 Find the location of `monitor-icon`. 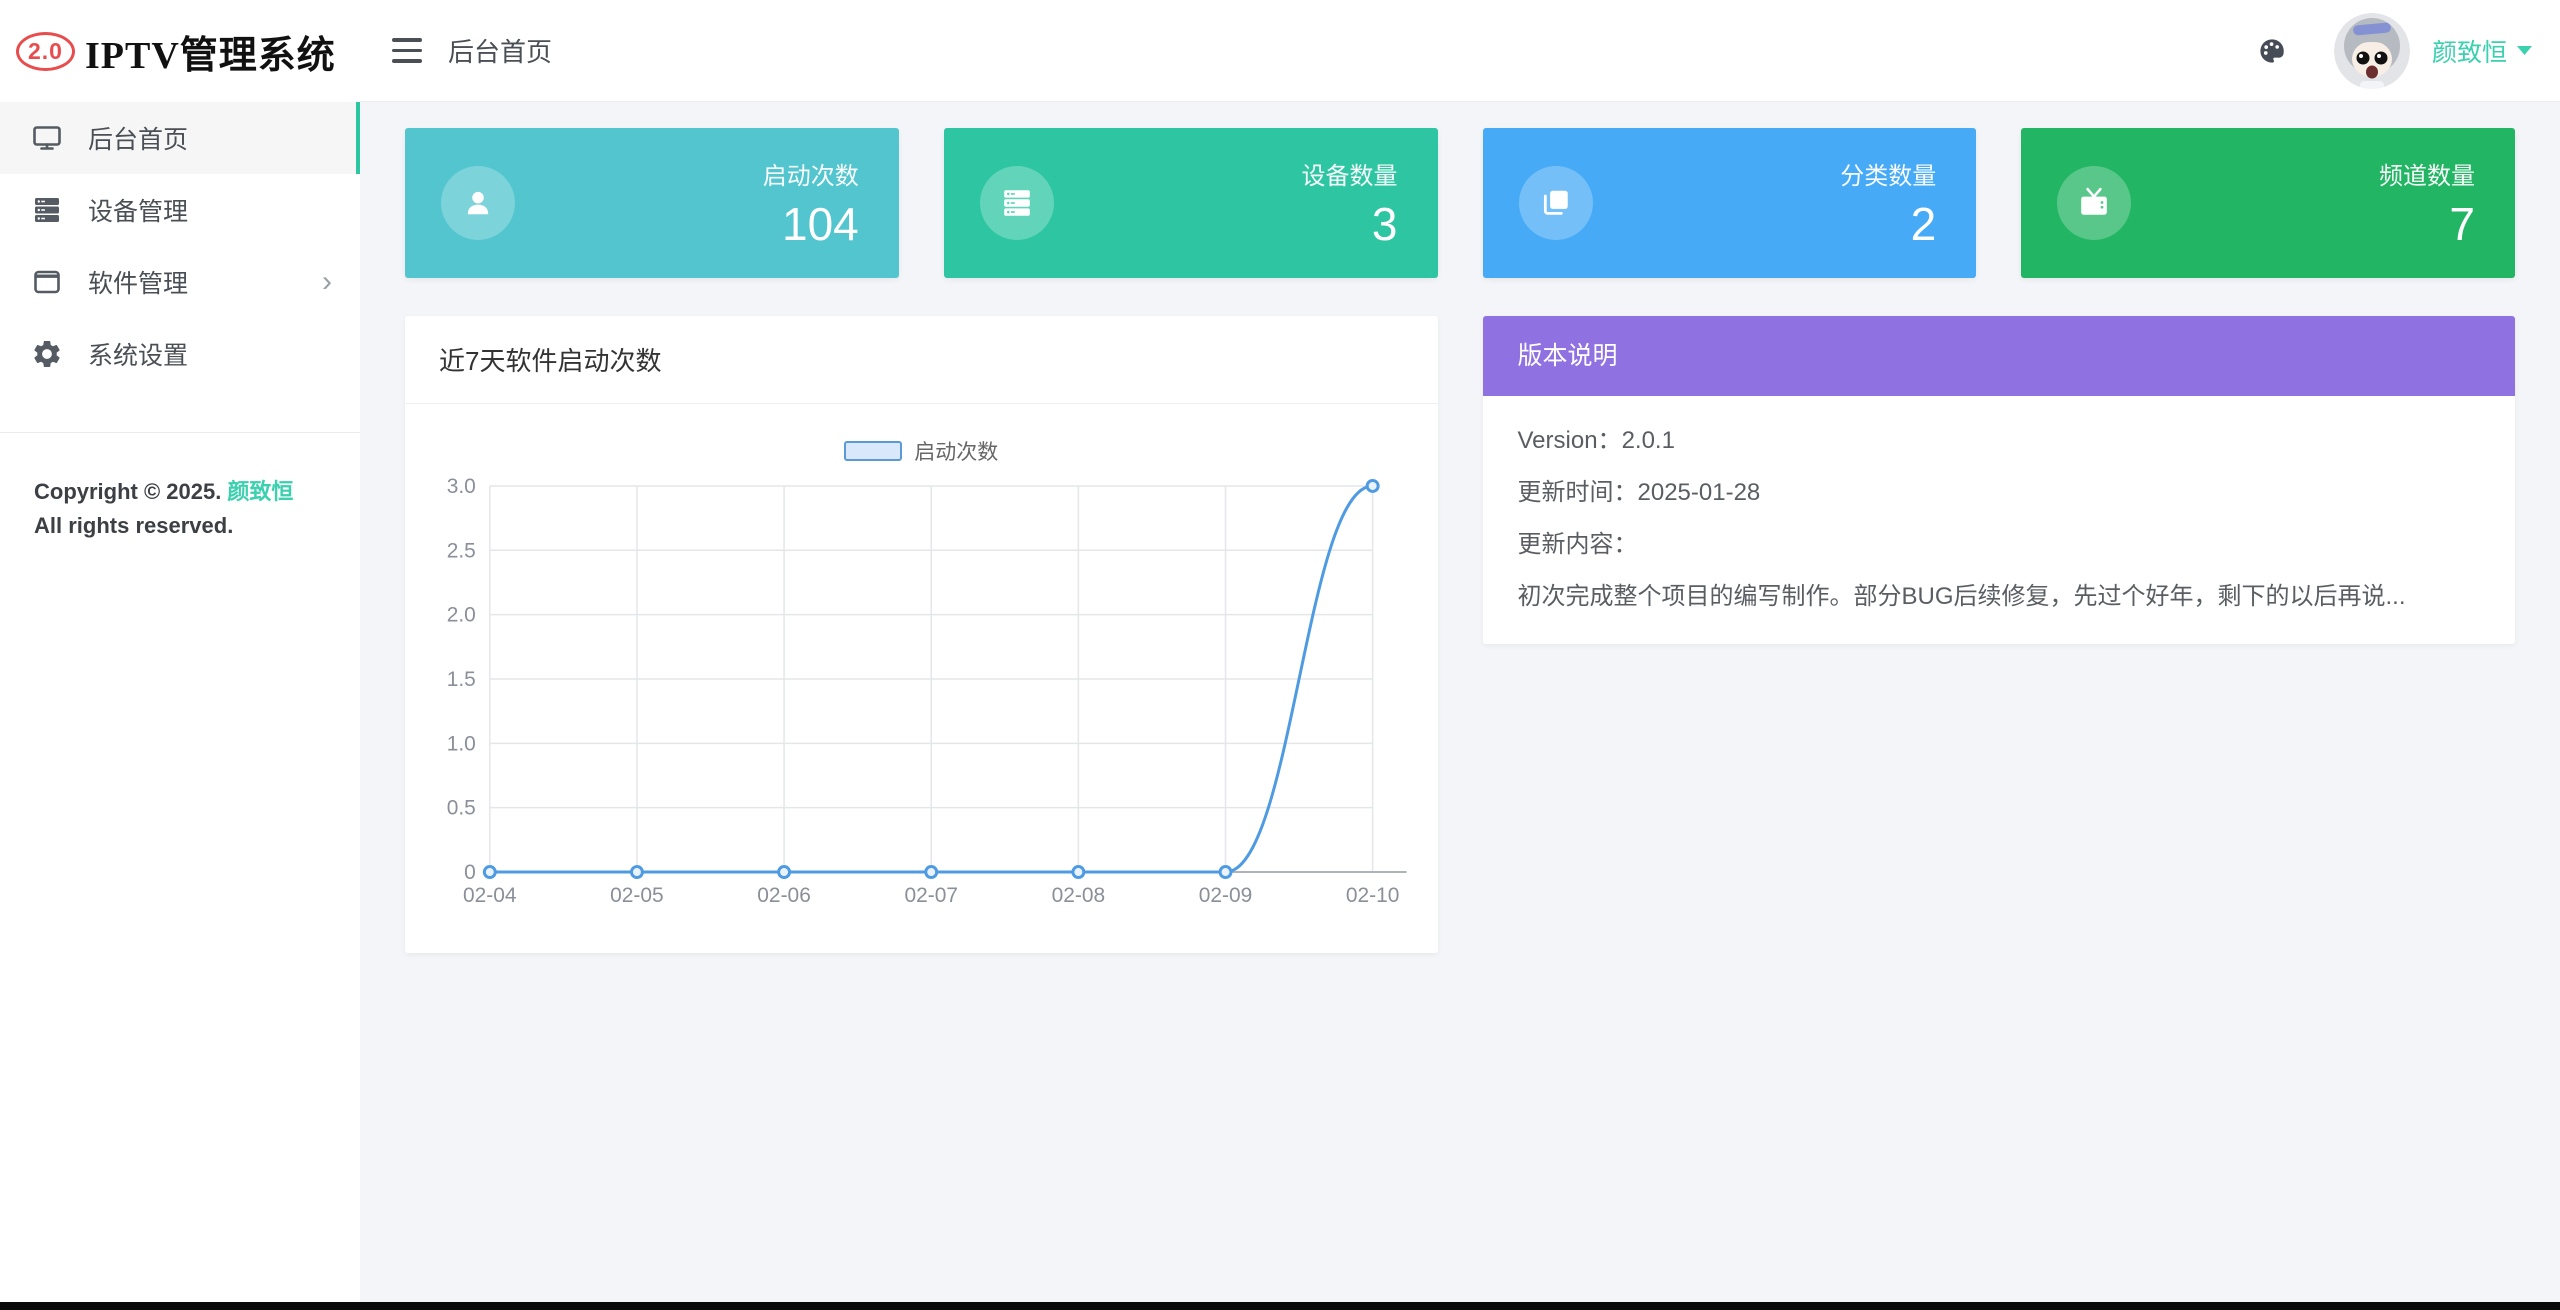

monitor-icon is located at coordinates (47, 138).